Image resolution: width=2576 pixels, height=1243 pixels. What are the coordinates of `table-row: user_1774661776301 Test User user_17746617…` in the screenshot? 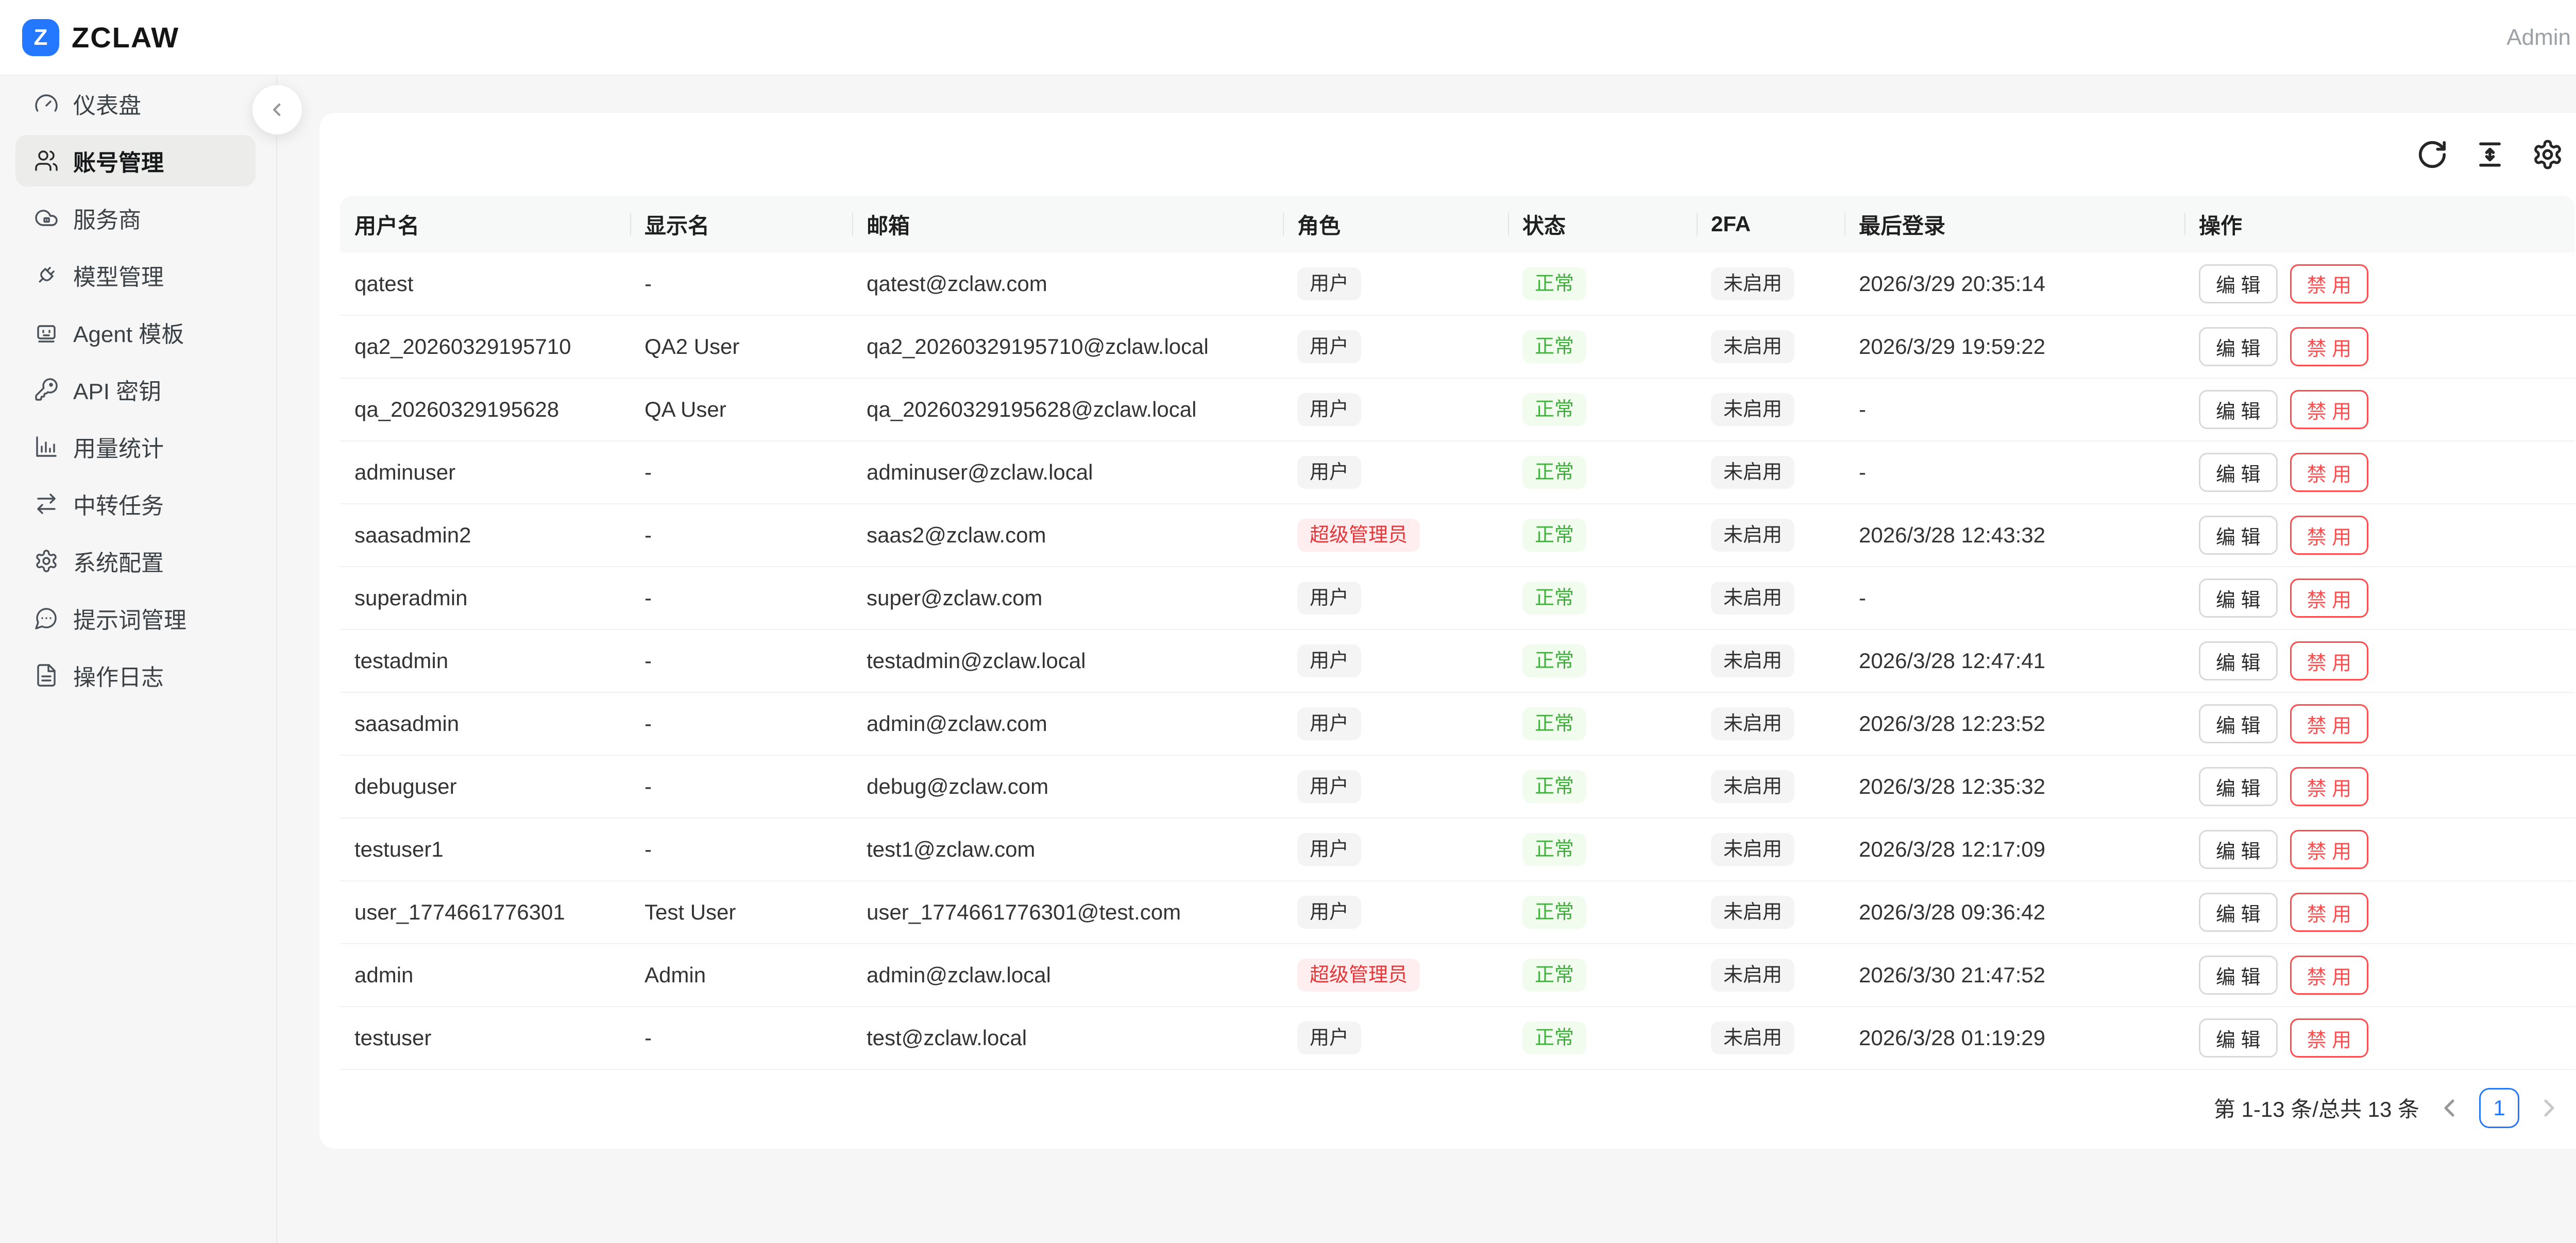 It's located at (1457, 912).